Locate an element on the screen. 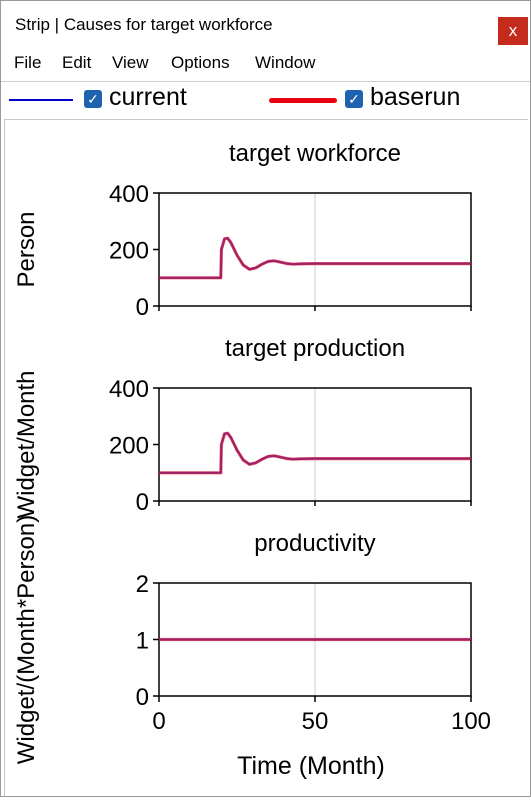 The width and height of the screenshot is (531, 801). menu-file: File is located at coordinates (28, 62).